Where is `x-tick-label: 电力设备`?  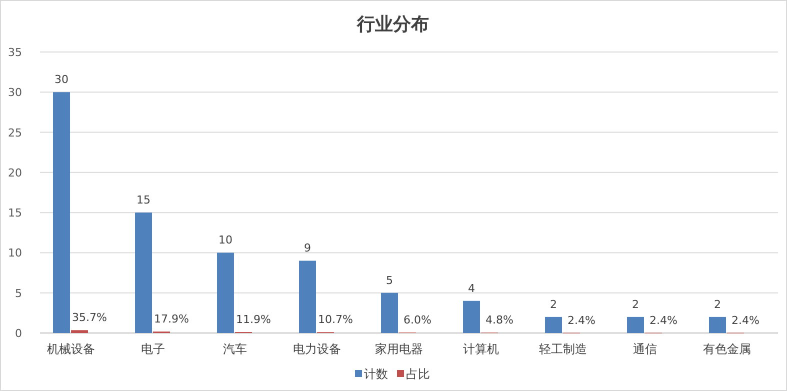
x-tick-label: 电力设备 is located at coordinates (317, 349).